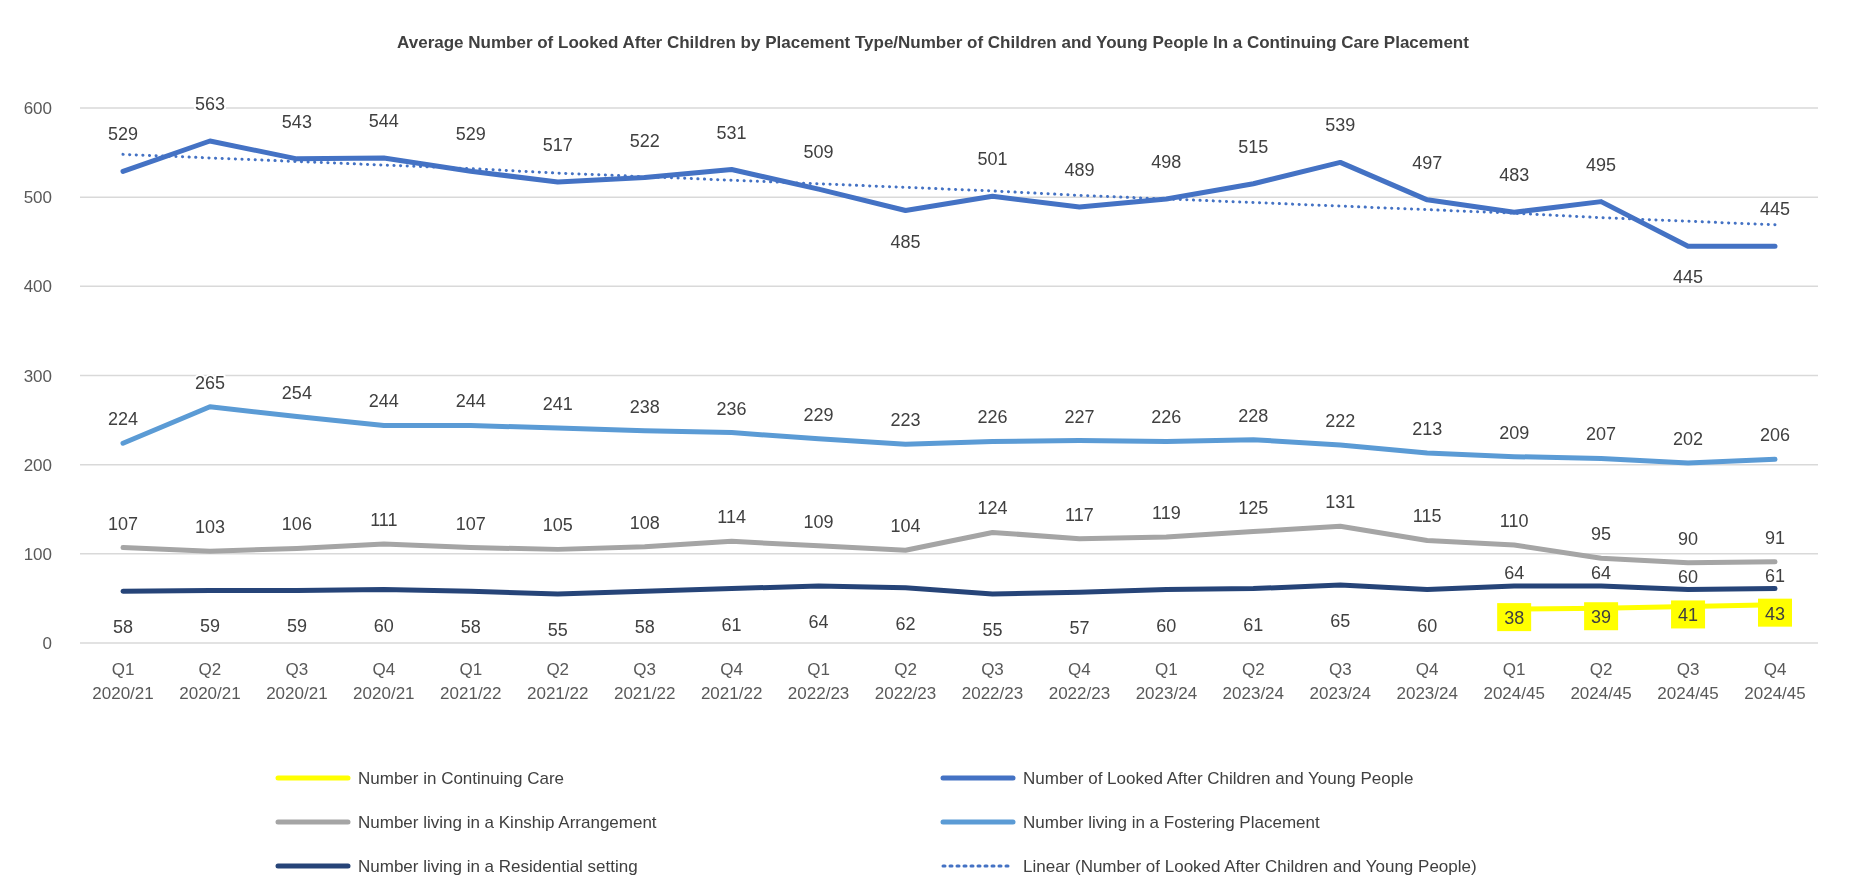  I want to click on x-tick-label: Q3 2024/45, so click(1688, 681).